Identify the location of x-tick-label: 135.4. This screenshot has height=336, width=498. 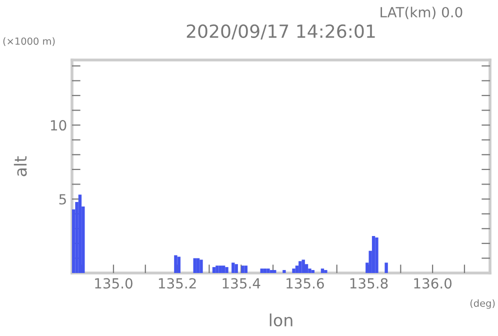
(241, 283).